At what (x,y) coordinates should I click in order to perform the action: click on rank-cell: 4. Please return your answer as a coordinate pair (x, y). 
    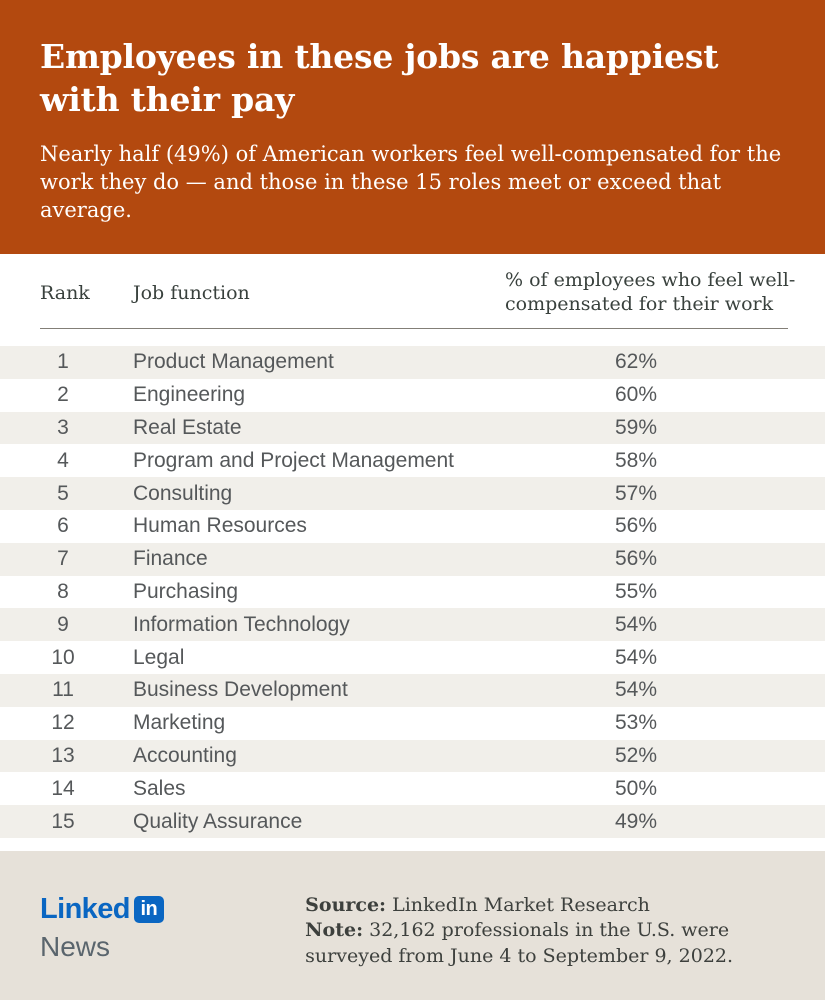
    Looking at the image, I should click on (63, 460).